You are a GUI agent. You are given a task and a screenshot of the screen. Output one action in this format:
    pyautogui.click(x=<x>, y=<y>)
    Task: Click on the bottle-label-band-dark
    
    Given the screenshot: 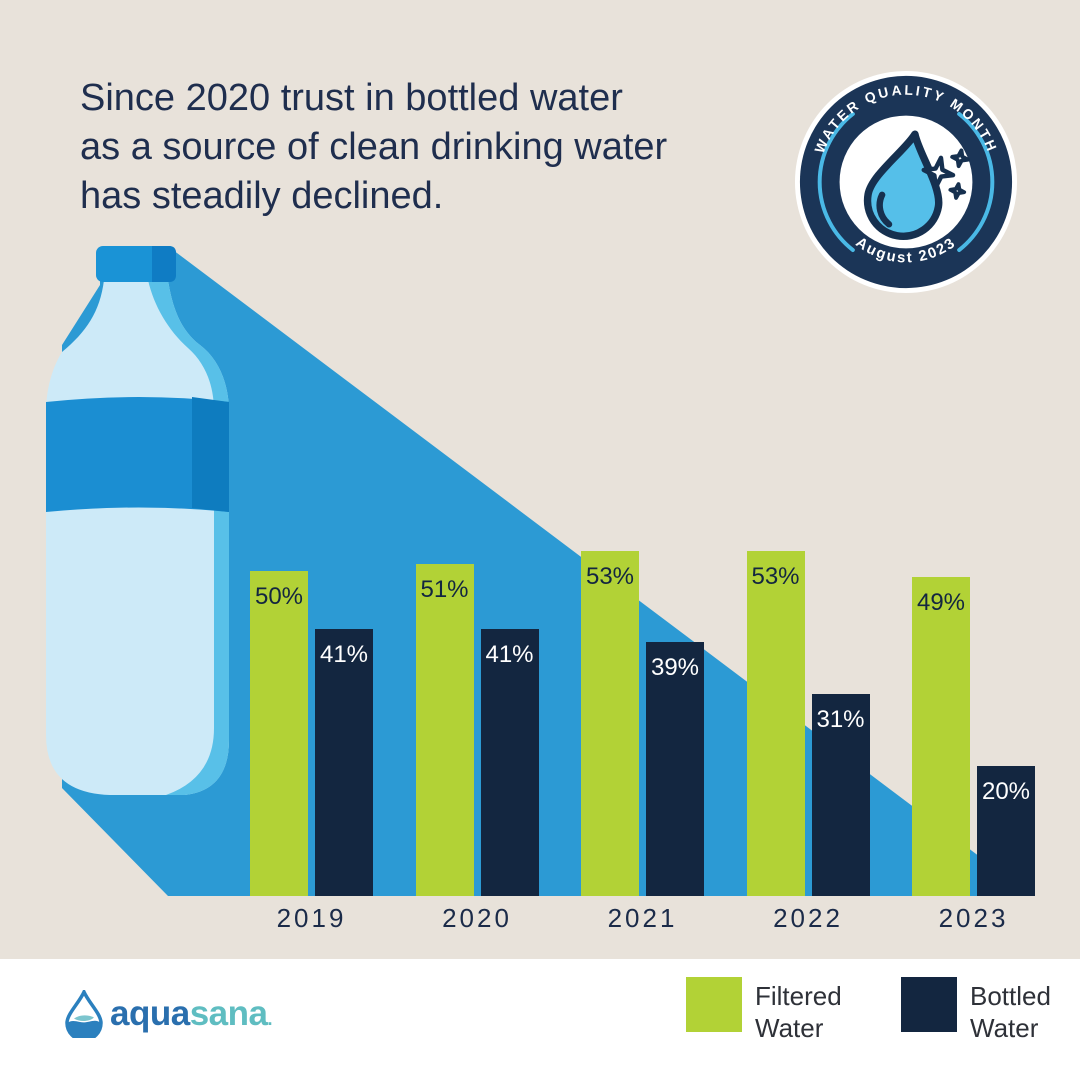 What is the action you would take?
    pyautogui.click(x=210, y=454)
    